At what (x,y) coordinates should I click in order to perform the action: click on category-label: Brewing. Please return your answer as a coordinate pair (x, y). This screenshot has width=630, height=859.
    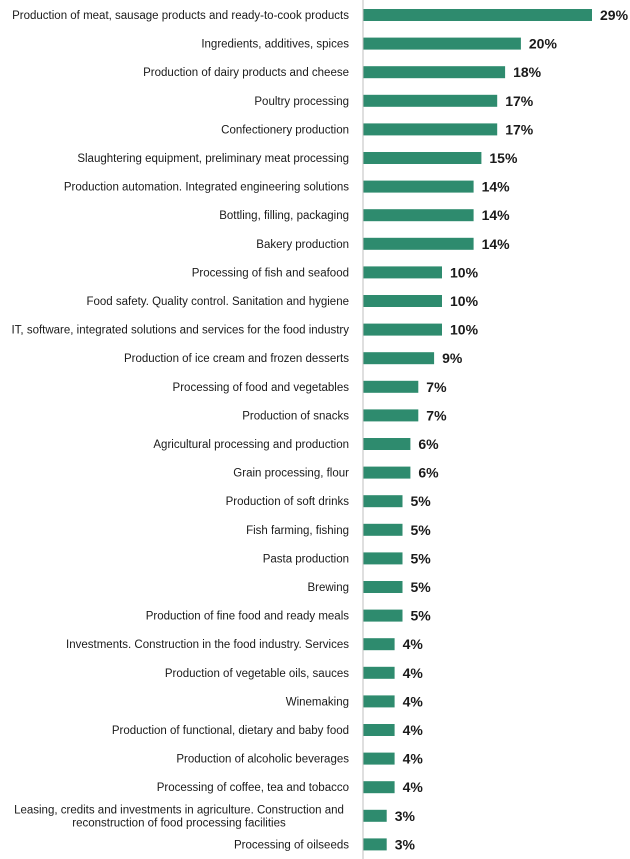
    Looking at the image, I should click on (328, 588).